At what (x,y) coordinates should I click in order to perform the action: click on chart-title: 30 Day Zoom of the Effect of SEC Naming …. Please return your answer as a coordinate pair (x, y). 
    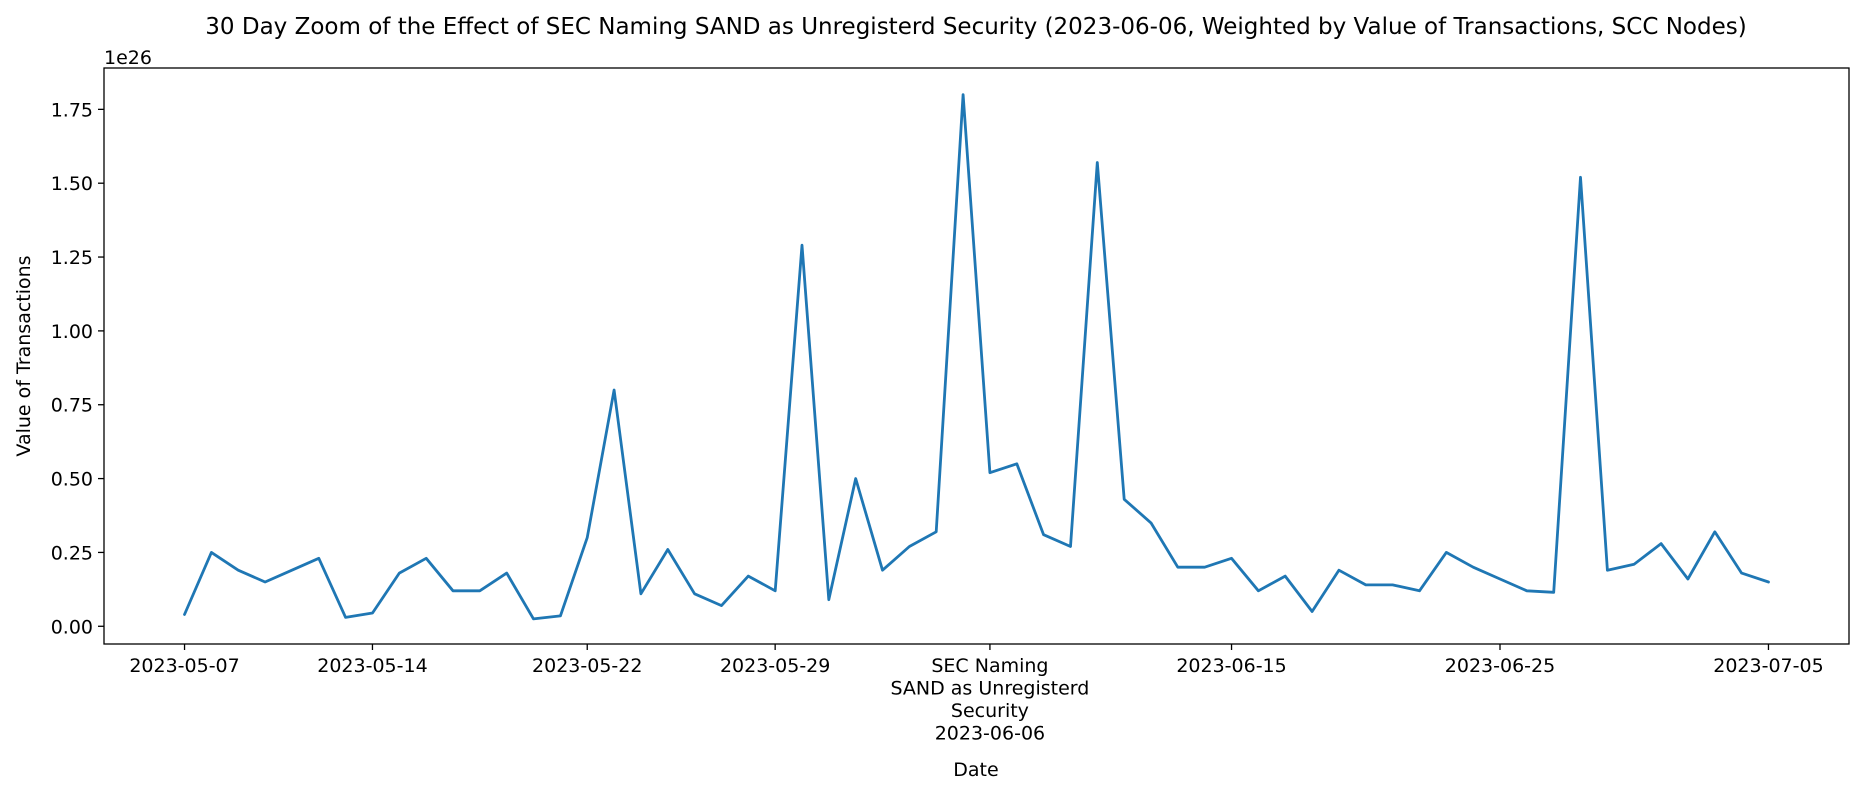
    Looking at the image, I should click on (975, 27).